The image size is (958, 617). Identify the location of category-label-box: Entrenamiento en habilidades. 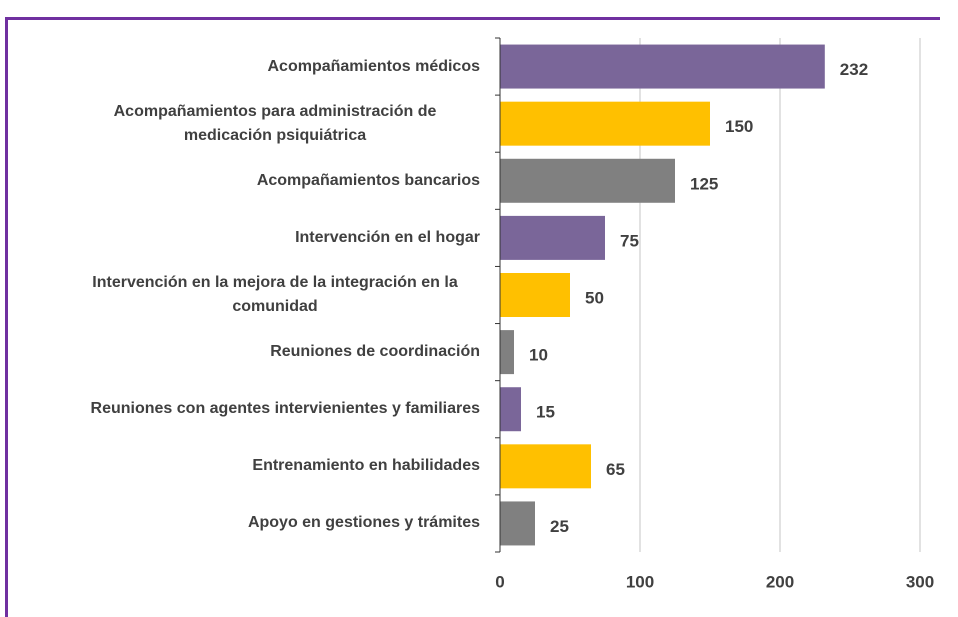
(245, 466).